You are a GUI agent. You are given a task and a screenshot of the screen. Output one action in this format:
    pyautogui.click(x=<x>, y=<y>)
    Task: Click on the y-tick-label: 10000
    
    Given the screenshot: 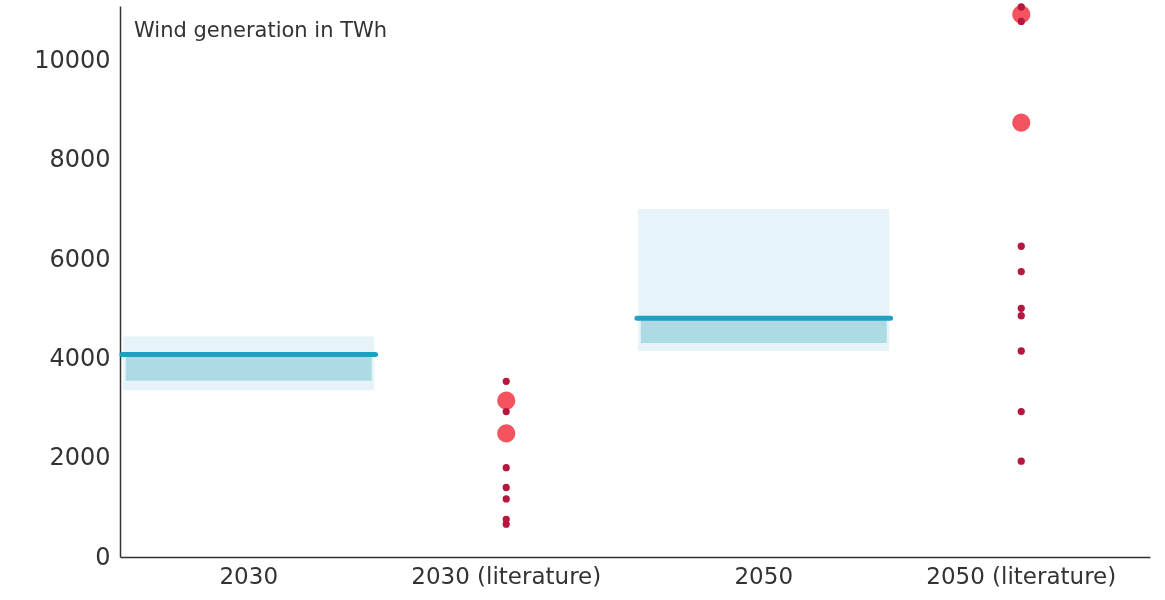 What is the action you would take?
    pyautogui.click(x=72, y=60)
    